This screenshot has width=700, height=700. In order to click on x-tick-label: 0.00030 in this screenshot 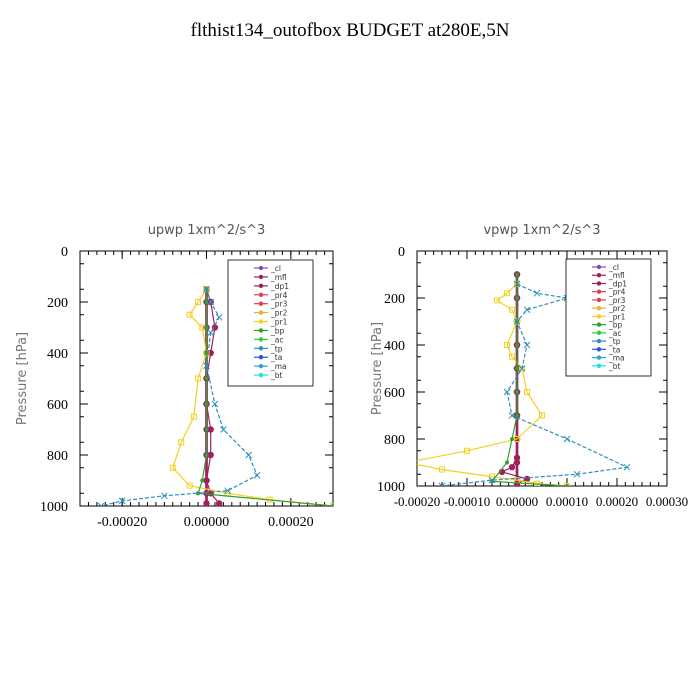, I will do `click(667, 501)`.